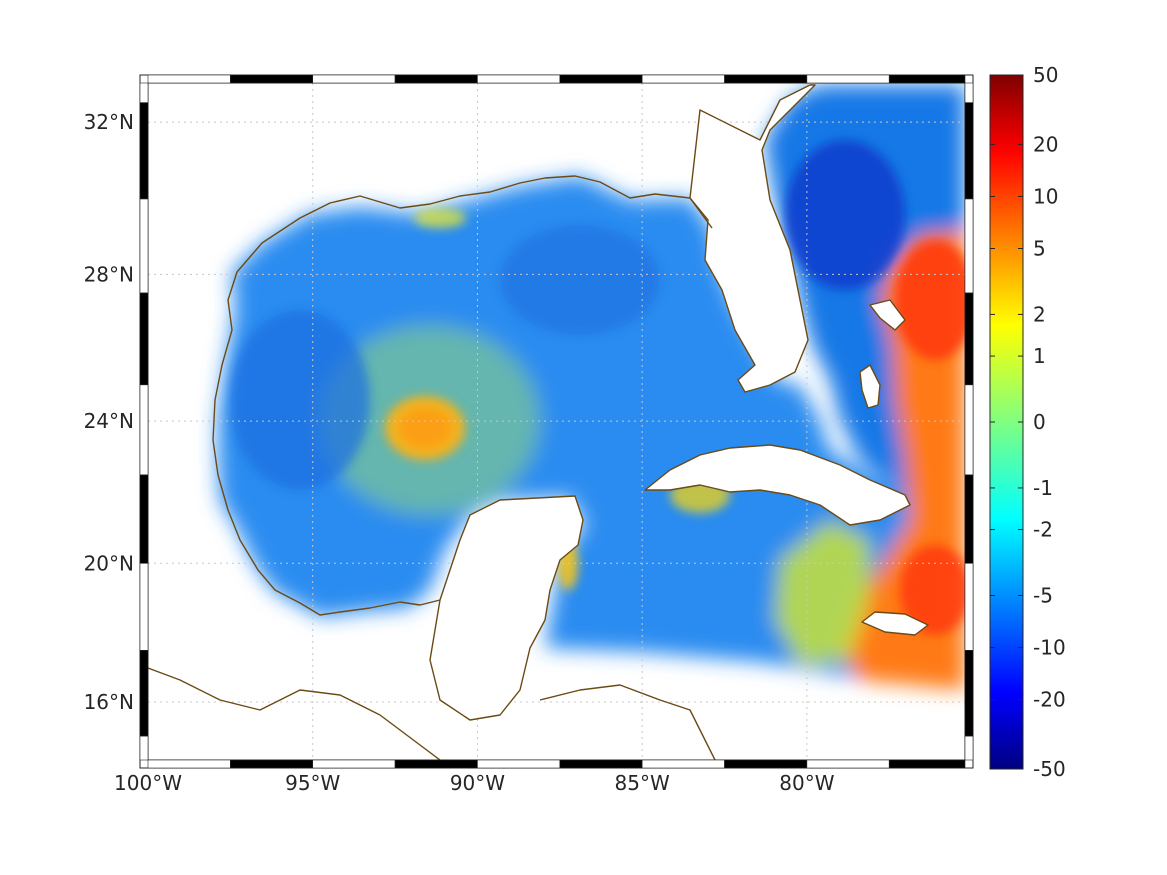 This screenshot has width=1167, height=875. I want to click on central-america-pacific-coast, so click(294, 714).